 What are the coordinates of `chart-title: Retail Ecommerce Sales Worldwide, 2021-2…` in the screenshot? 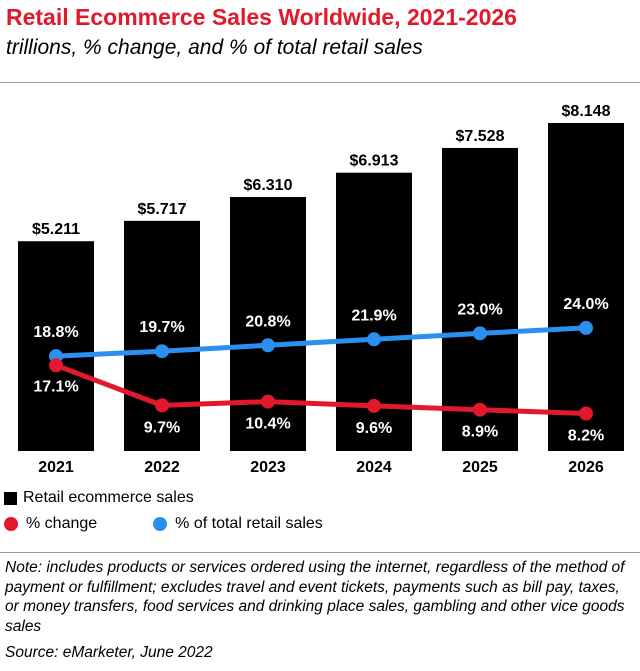 It's located at (261, 17).